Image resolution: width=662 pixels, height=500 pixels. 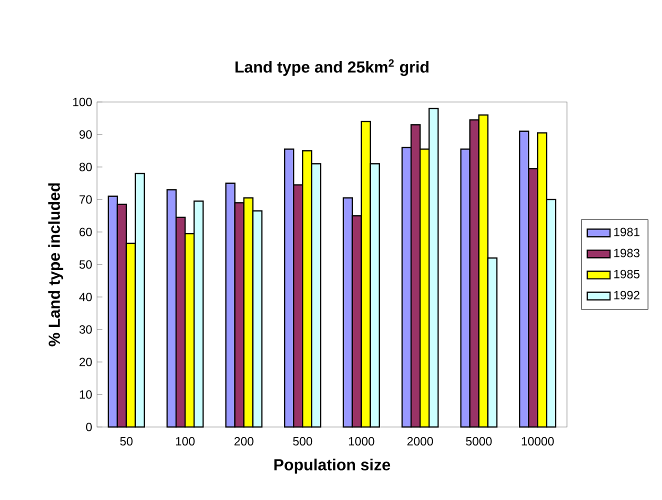 What do you see at coordinates (56, 264) in the screenshot?
I see `y-axis-title: % Land type included` at bounding box center [56, 264].